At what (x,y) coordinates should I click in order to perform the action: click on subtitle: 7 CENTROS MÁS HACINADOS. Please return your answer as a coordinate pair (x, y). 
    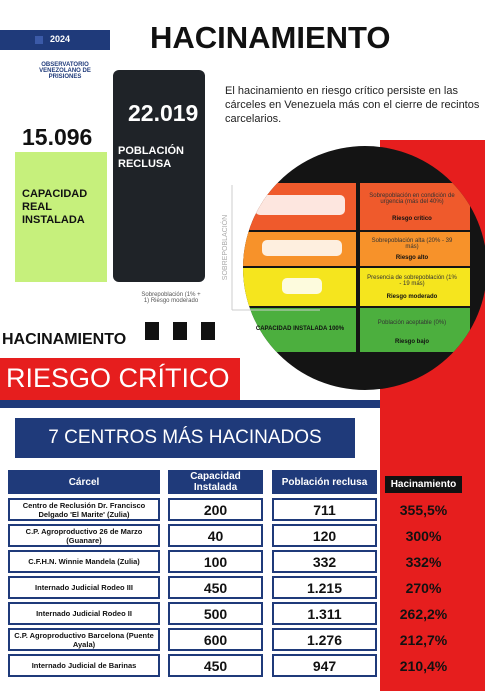
    Looking at the image, I should click on (185, 437).